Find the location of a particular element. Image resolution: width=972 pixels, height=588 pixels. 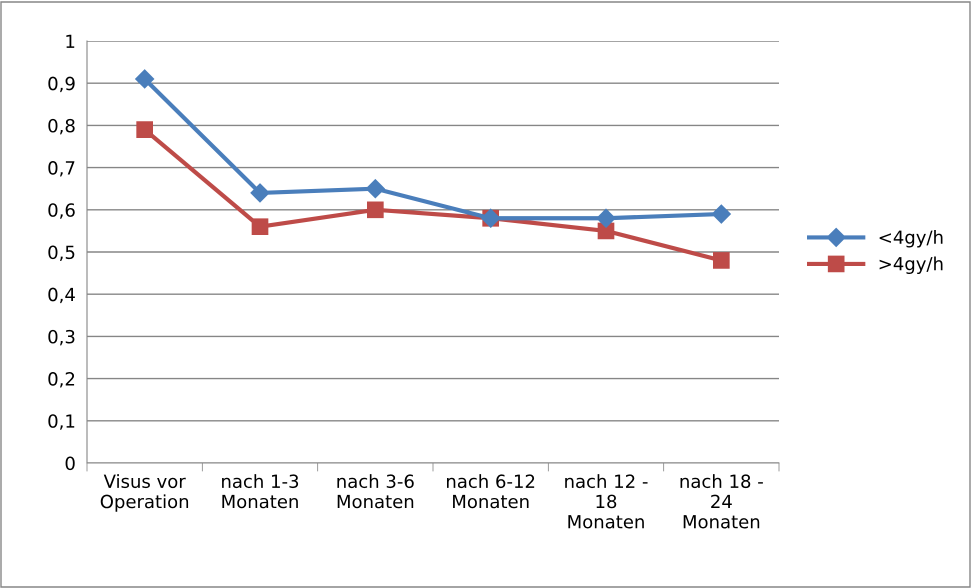

x-tick-label: nach 6-12 Monaten is located at coordinates (490, 491).